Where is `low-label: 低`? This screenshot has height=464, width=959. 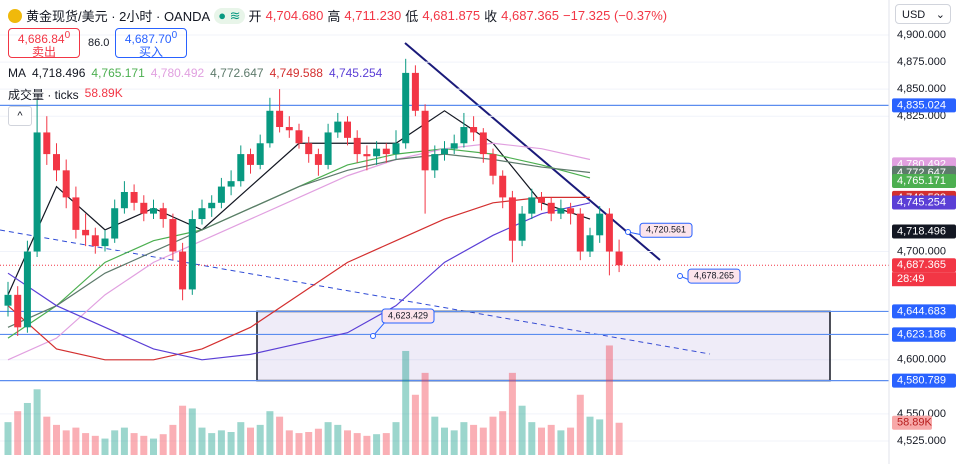
low-label: 低 is located at coordinates (412, 16).